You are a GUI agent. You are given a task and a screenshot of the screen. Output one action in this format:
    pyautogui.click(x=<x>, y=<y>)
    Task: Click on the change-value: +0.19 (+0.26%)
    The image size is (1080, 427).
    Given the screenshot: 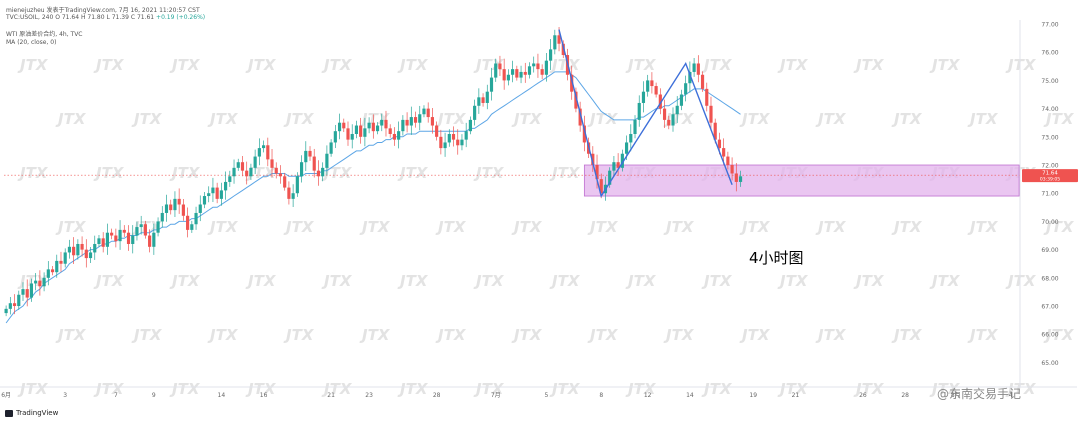 What is the action you would take?
    pyautogui.click(x=181, y=17)
    